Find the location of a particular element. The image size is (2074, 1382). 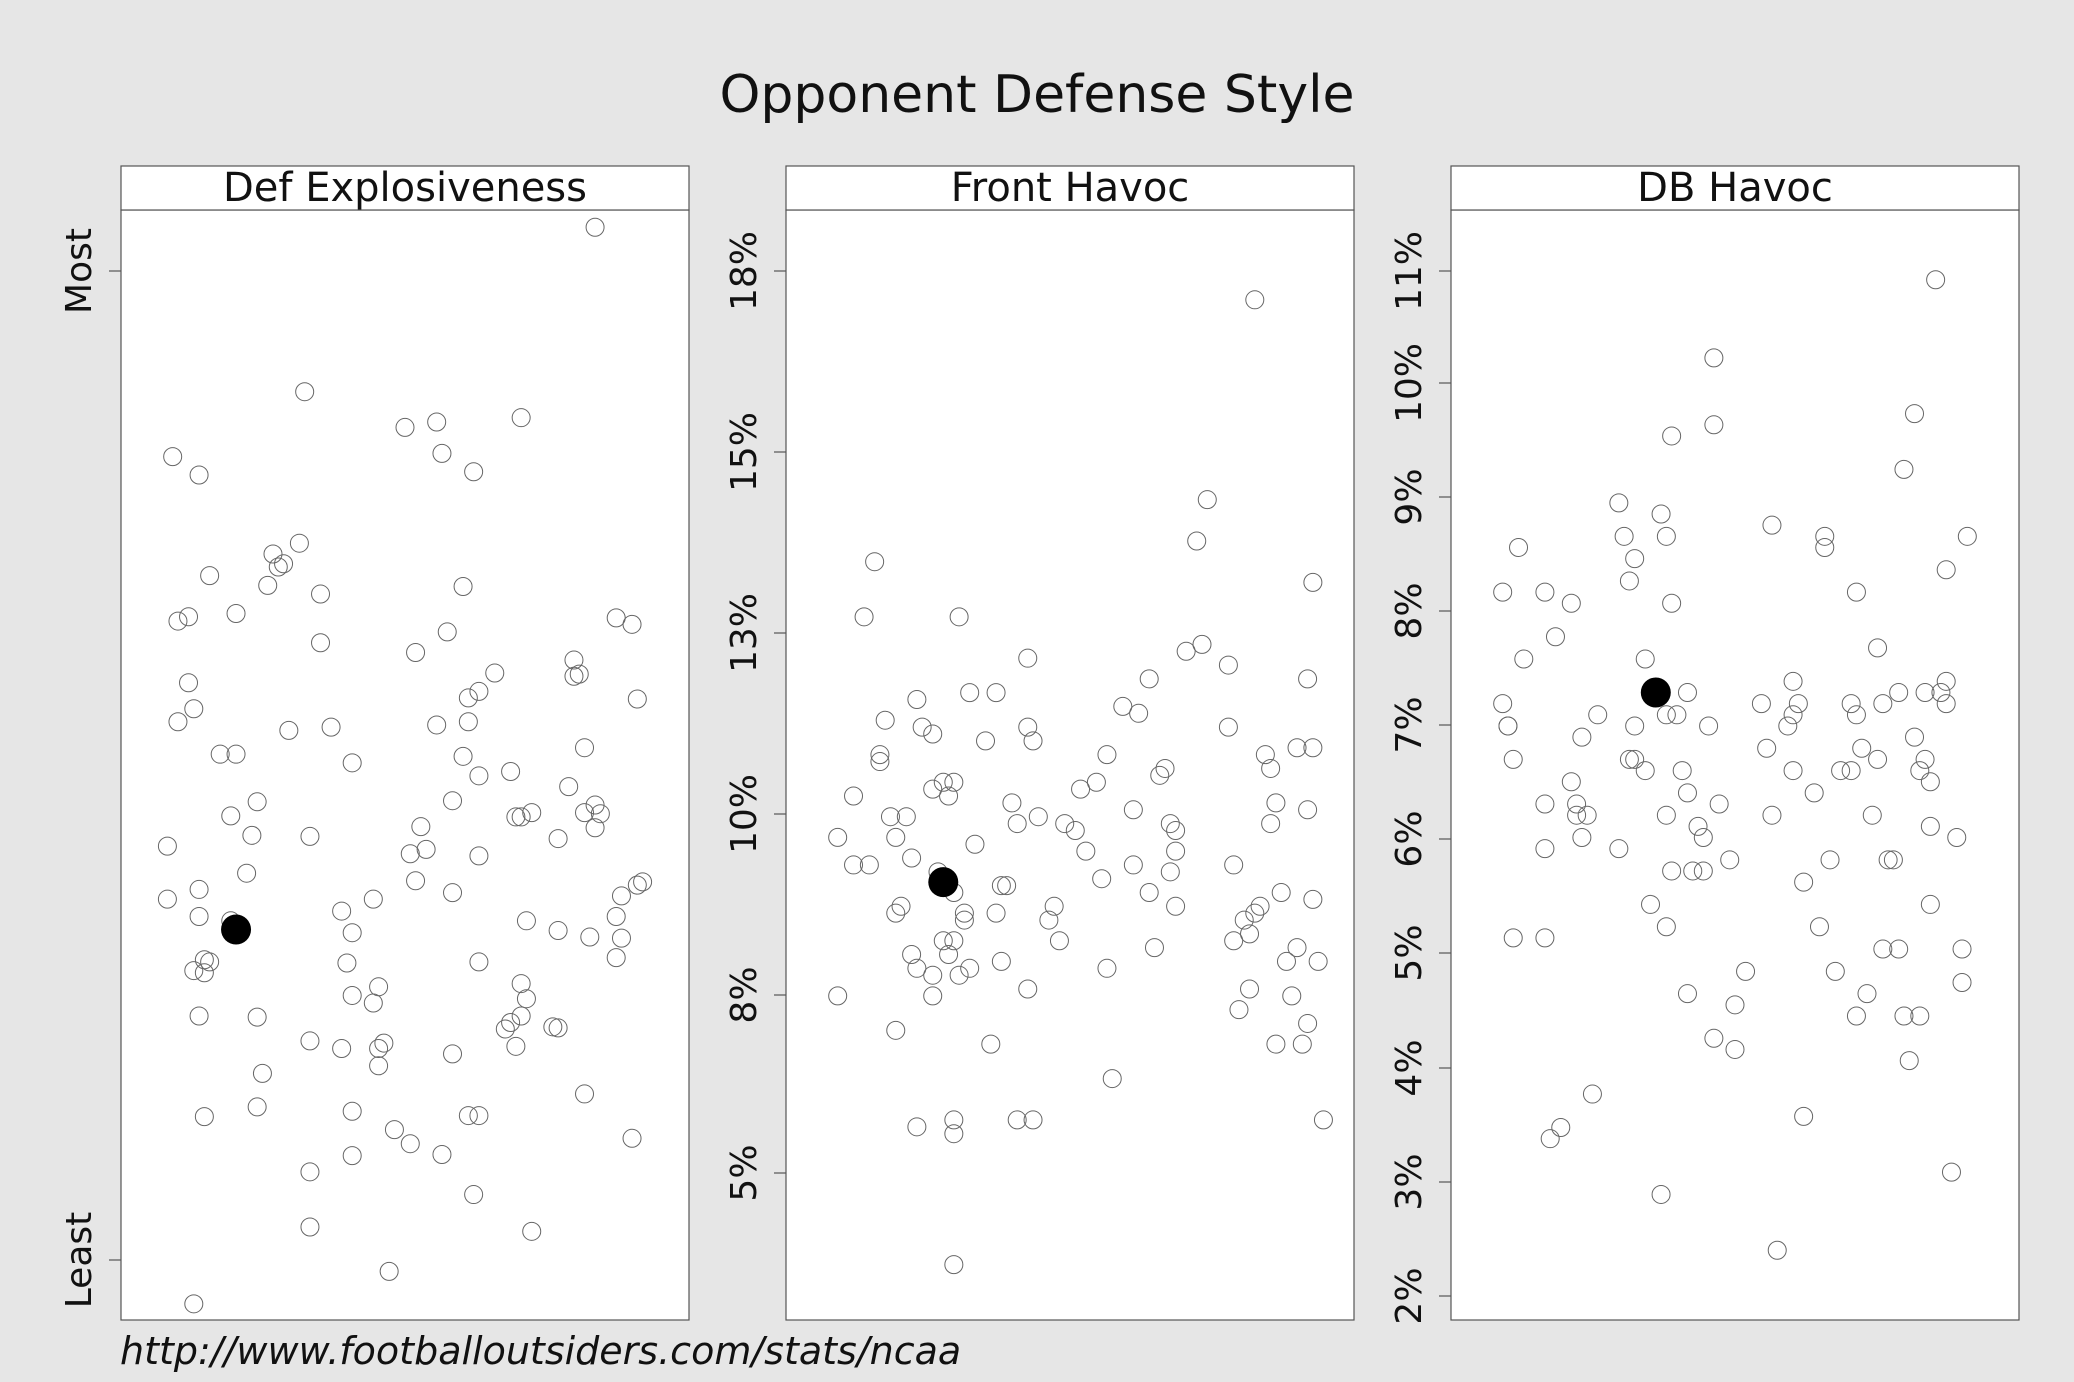

y-tick-label: 11% is located at coordinates (1409, 271).